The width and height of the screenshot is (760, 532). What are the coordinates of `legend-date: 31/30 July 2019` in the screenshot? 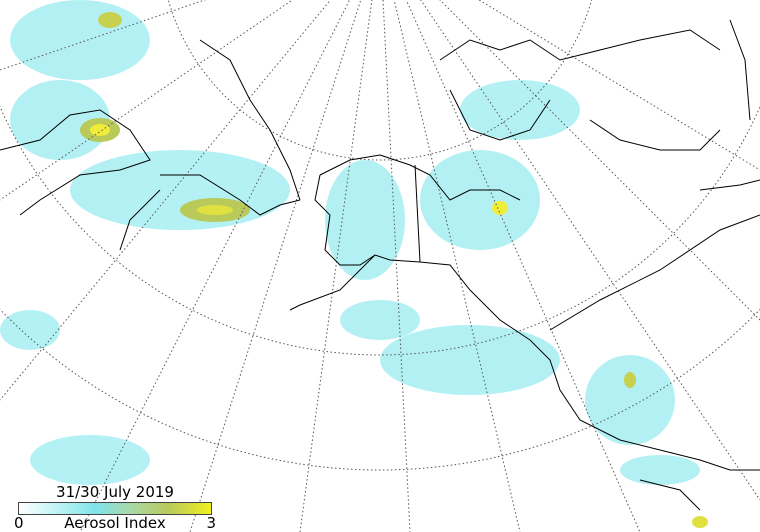 It's located at (115, 492).